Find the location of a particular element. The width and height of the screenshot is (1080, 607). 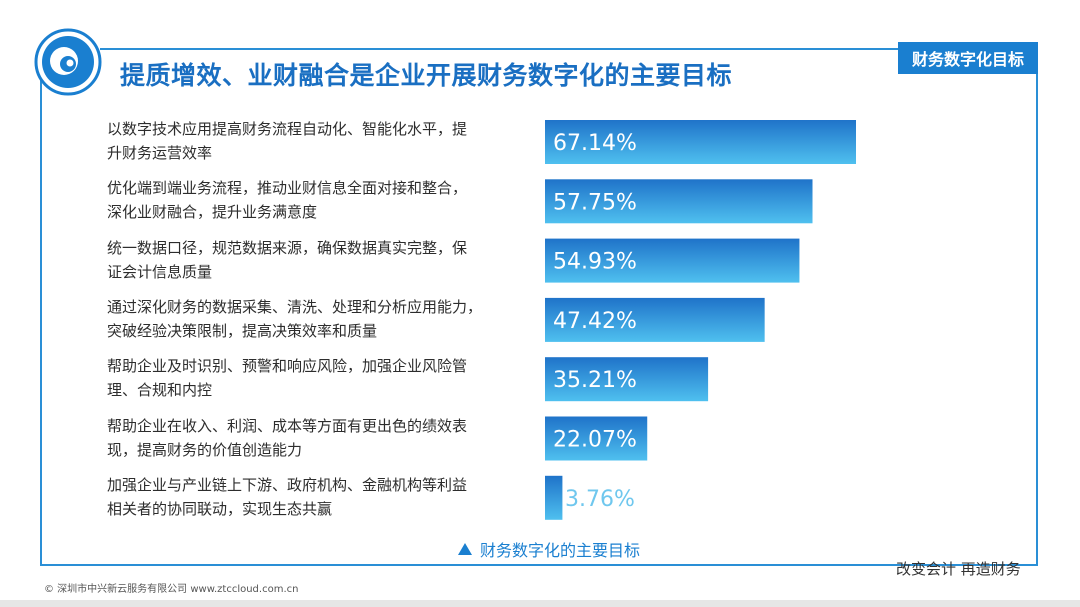

section-tag: 财务数字化目标 is located at coordinates (968, 58).